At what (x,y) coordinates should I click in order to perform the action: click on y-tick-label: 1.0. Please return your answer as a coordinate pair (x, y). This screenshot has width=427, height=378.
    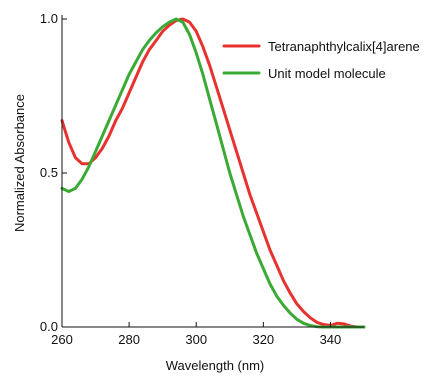
    Looking at the image, I should click on (49, 18).